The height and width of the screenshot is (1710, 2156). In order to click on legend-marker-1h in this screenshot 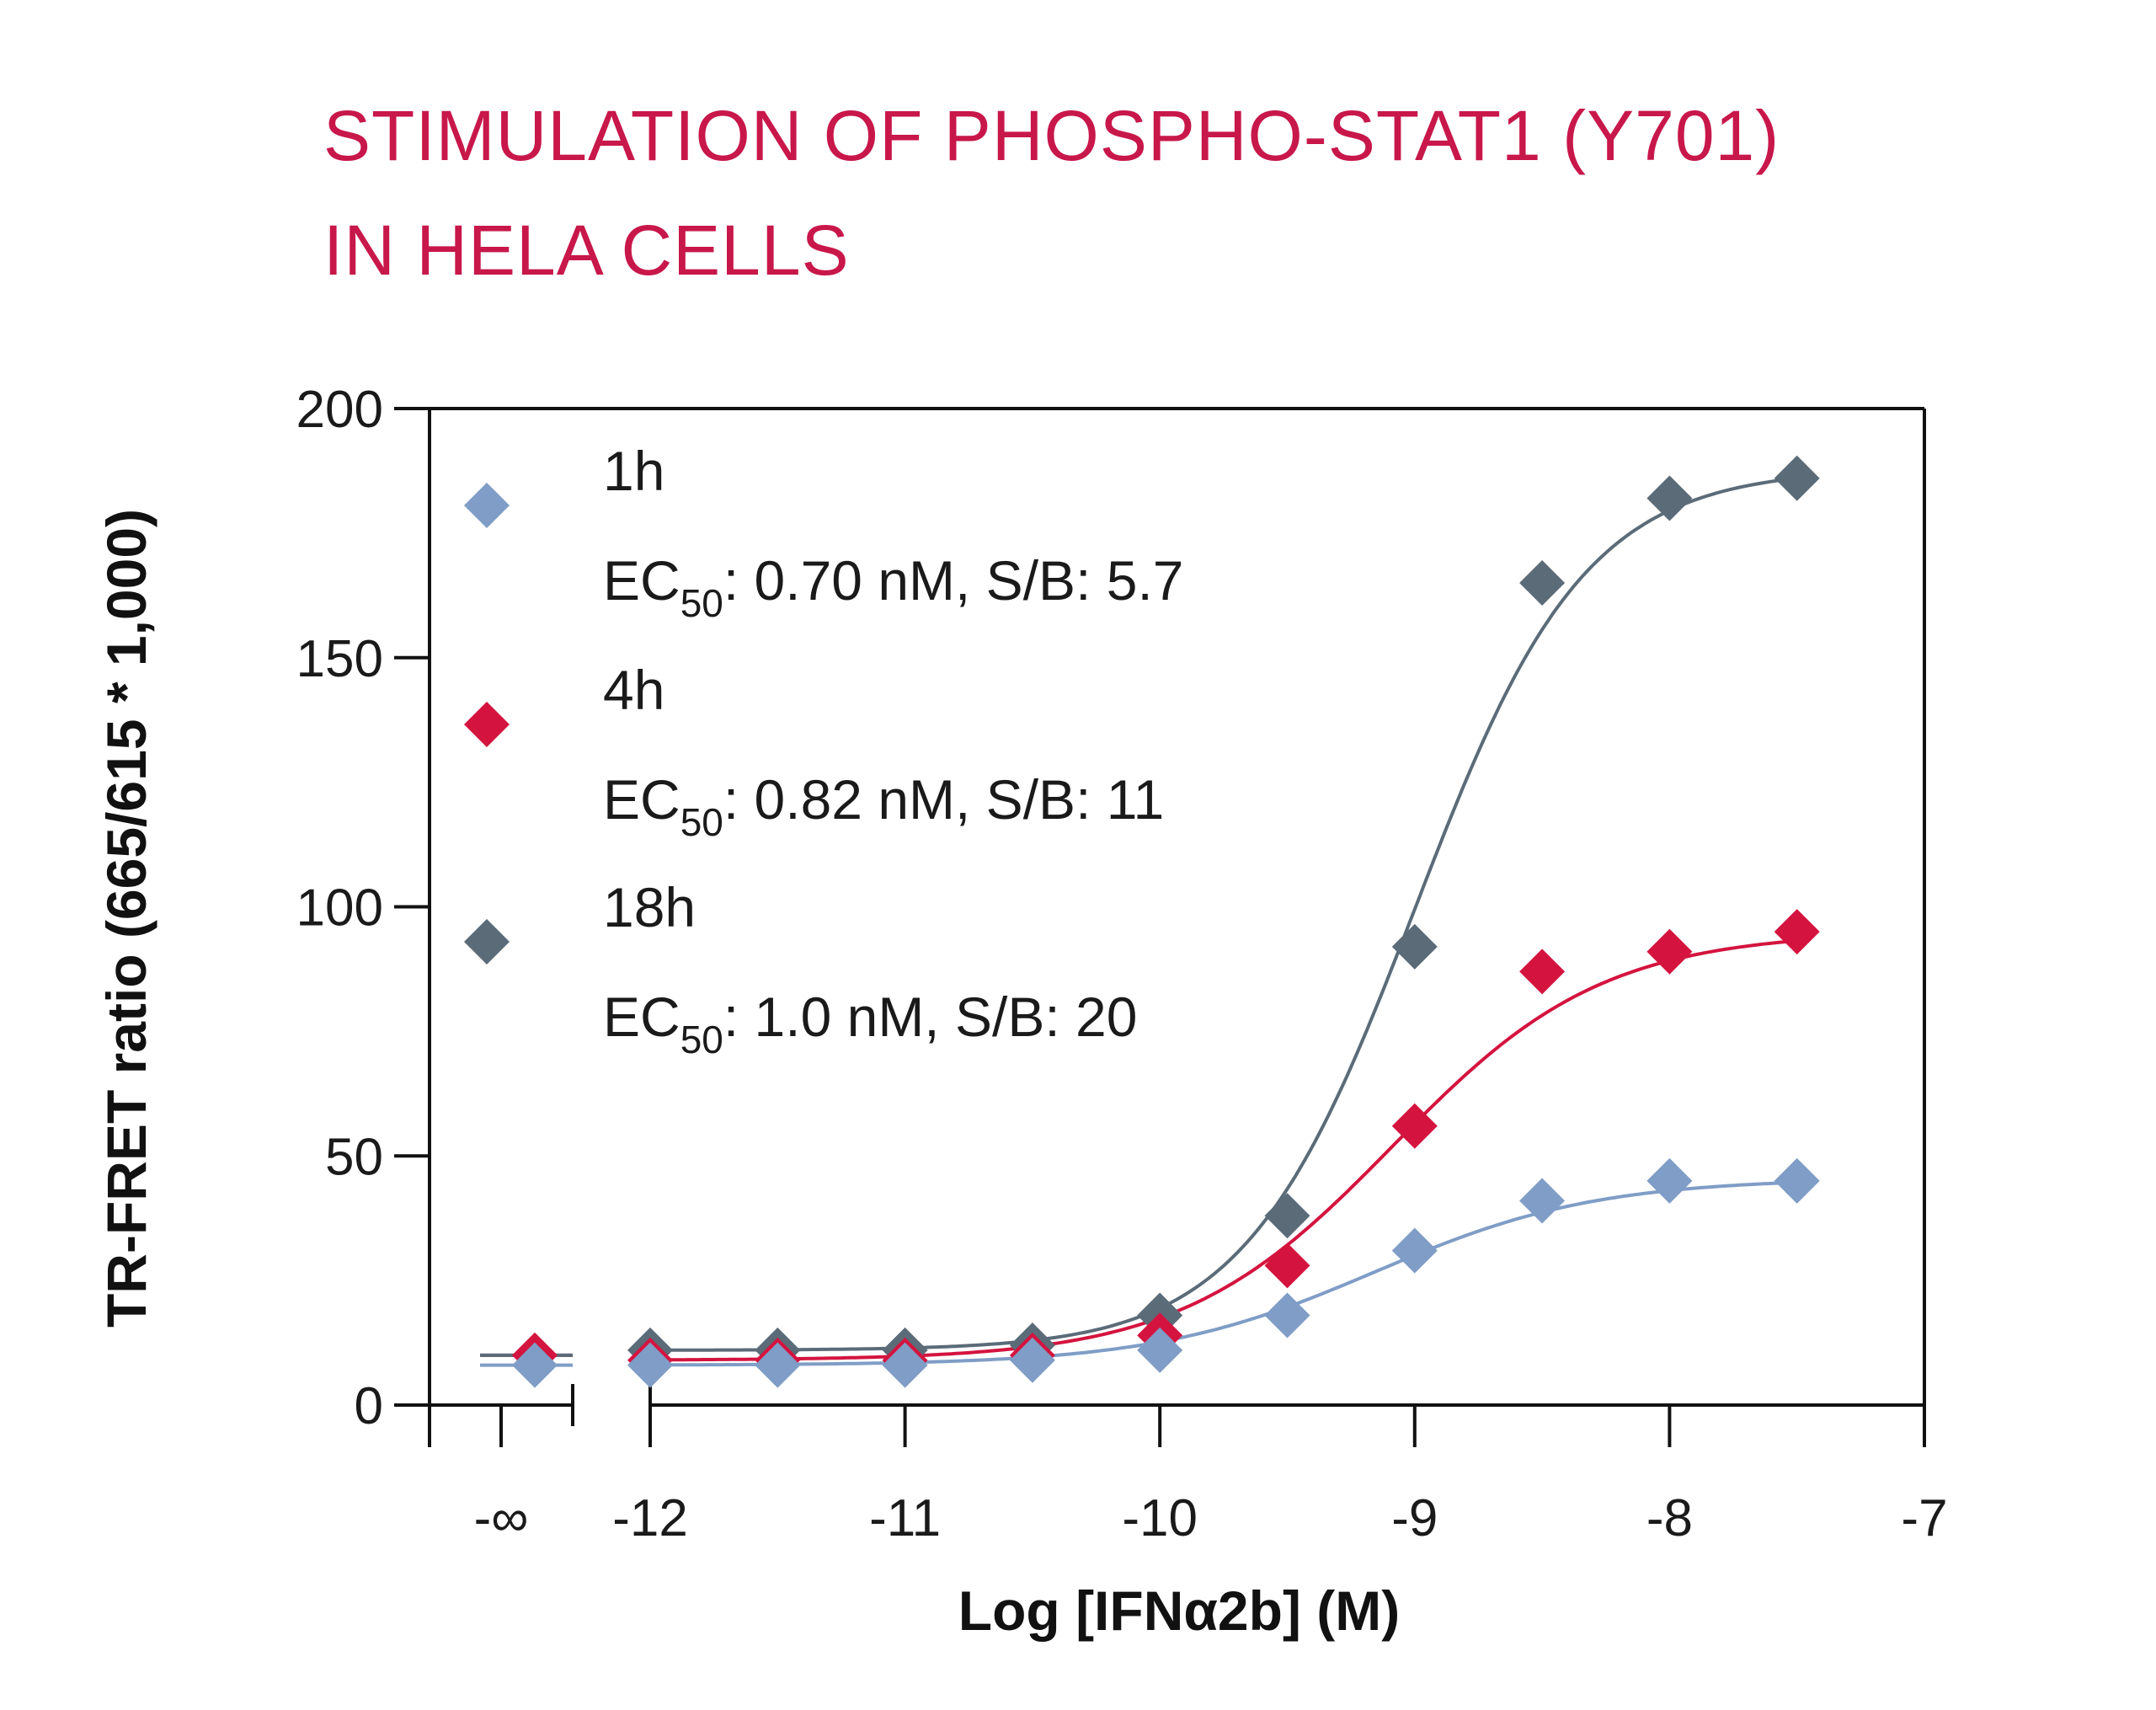, I will do `click(487, 505)`.